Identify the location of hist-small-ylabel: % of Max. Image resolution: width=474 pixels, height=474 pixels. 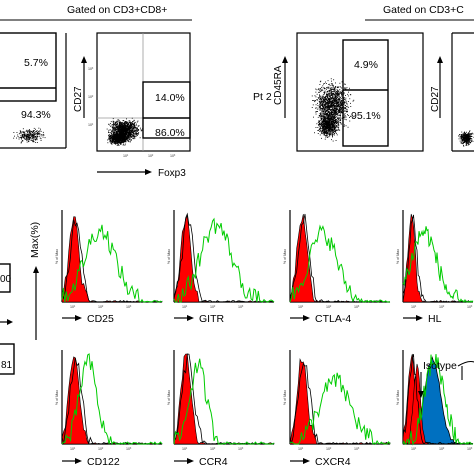
(398, 256).